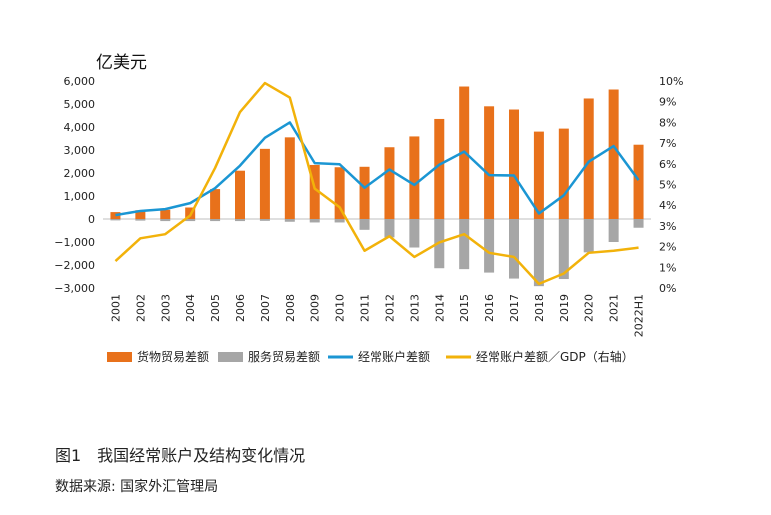 This screenshot has height=515, width=771. What do you see at coordinates (80, 196) in the screenshot?
I see `y-tick-label: 1,000` at bounding box center [80, 196].